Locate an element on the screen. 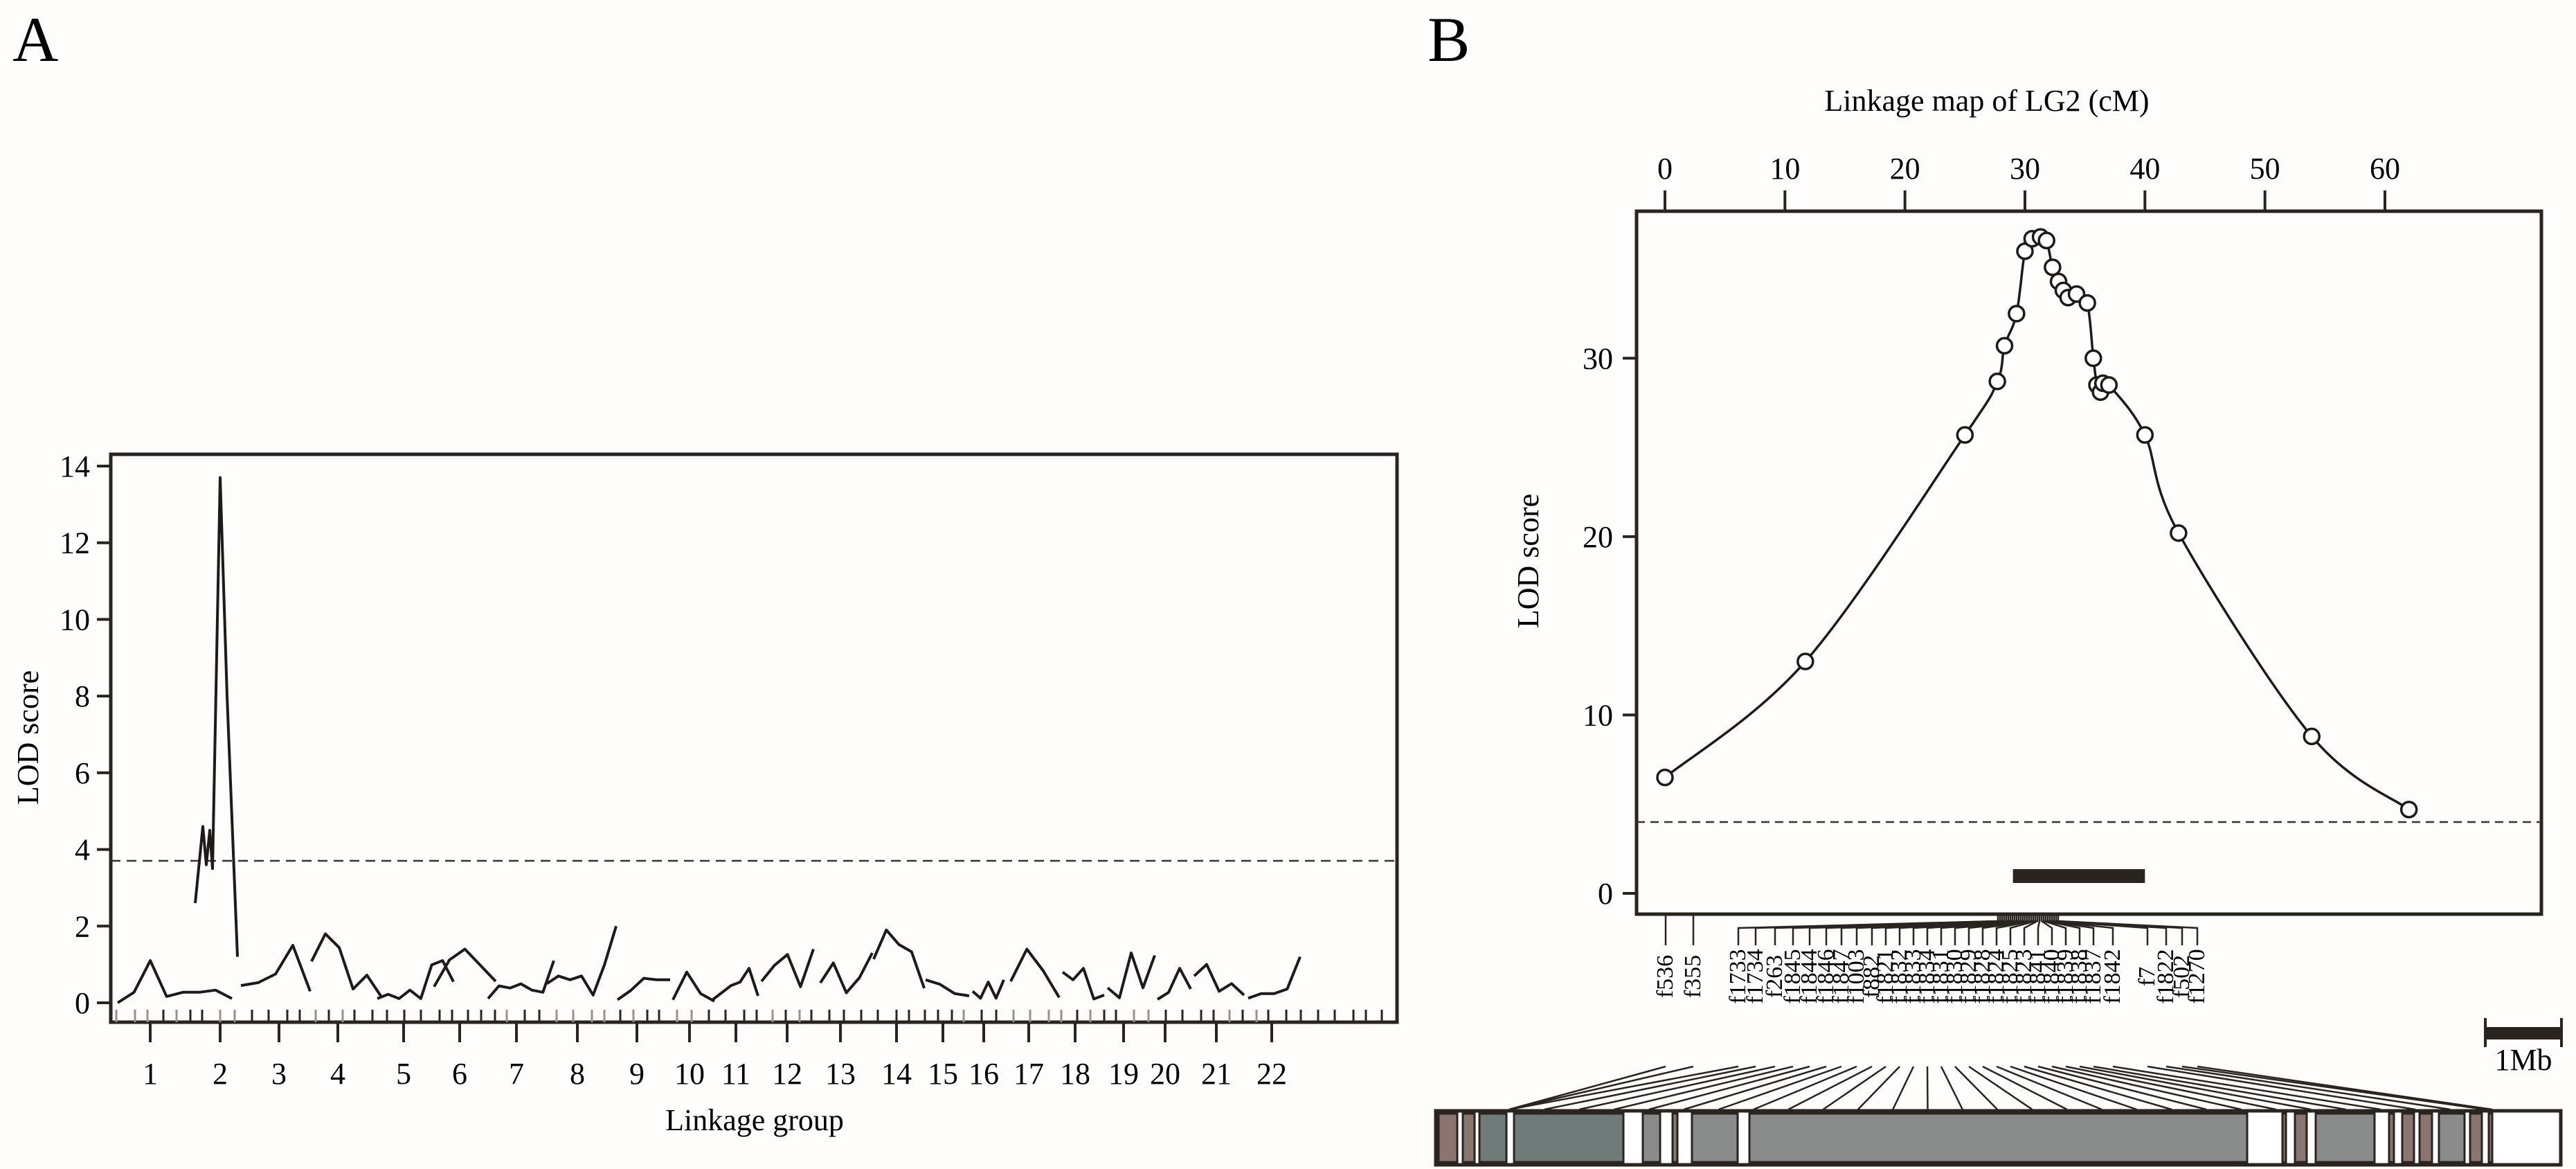  x-tick-label: 22 is located at coordinates (1272, 1074).